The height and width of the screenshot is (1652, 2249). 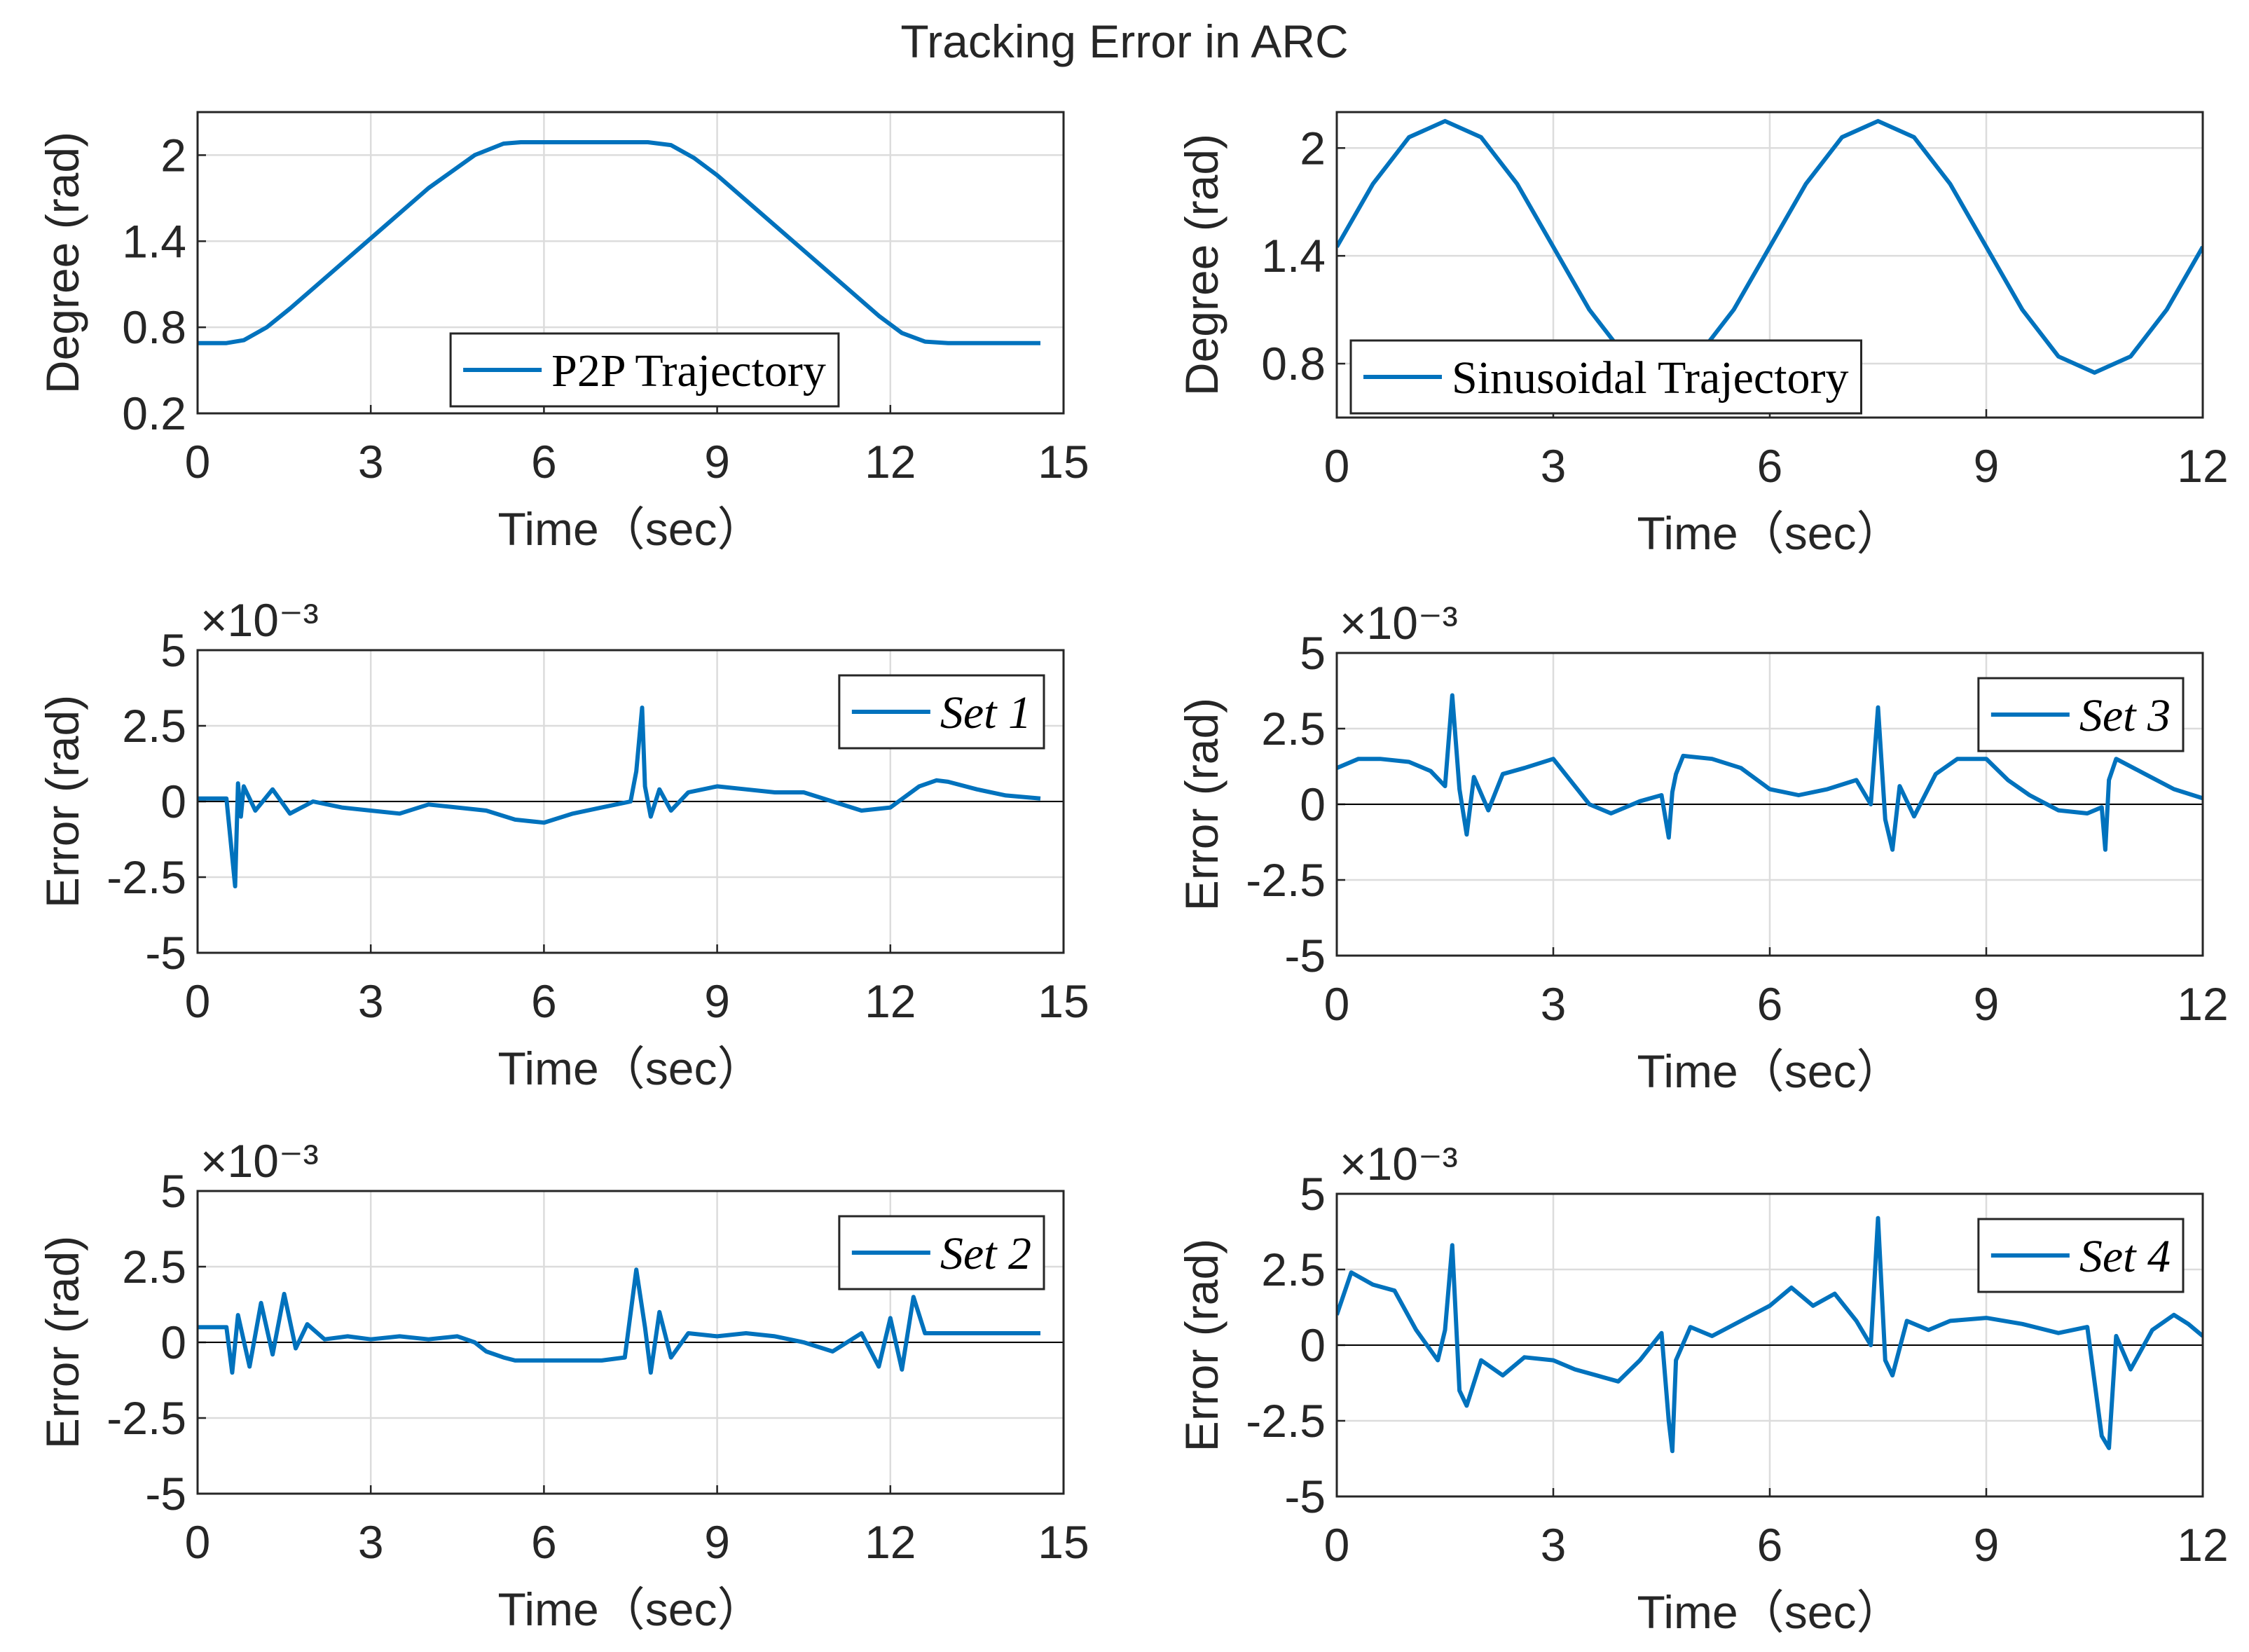 I want to click on legend-label: Set 4, so click(x=2125, y=1256).